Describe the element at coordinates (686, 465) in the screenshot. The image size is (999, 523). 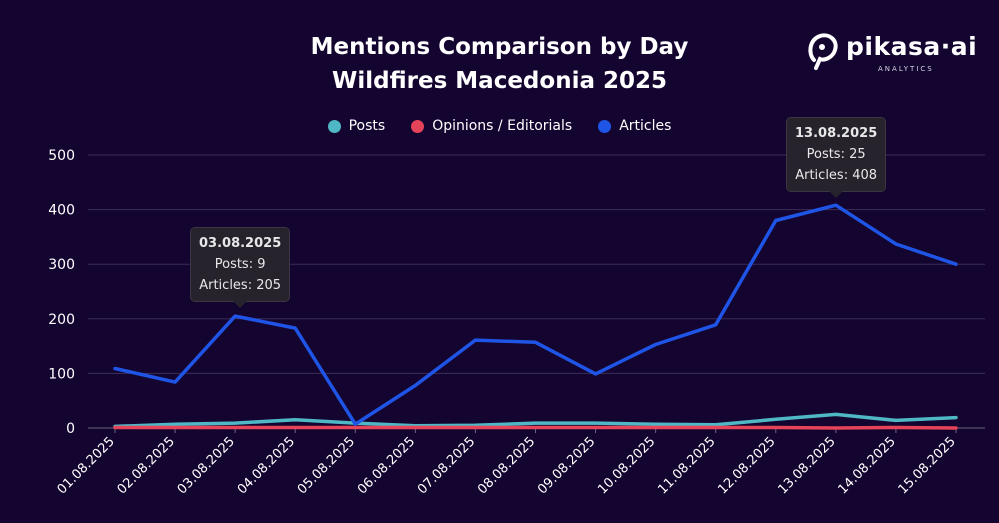
I see `x-tick-label: 11.08.2025` at that location.